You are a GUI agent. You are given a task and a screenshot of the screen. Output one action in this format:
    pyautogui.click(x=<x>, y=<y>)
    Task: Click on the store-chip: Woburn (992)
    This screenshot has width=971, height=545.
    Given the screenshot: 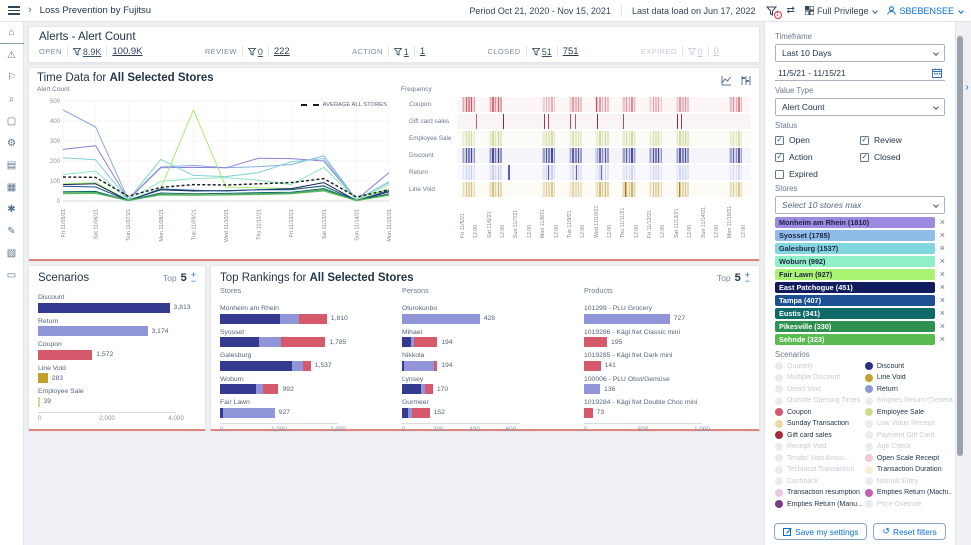 What is the action you would take?
    pyautogui.click(x=855, y=261)
    